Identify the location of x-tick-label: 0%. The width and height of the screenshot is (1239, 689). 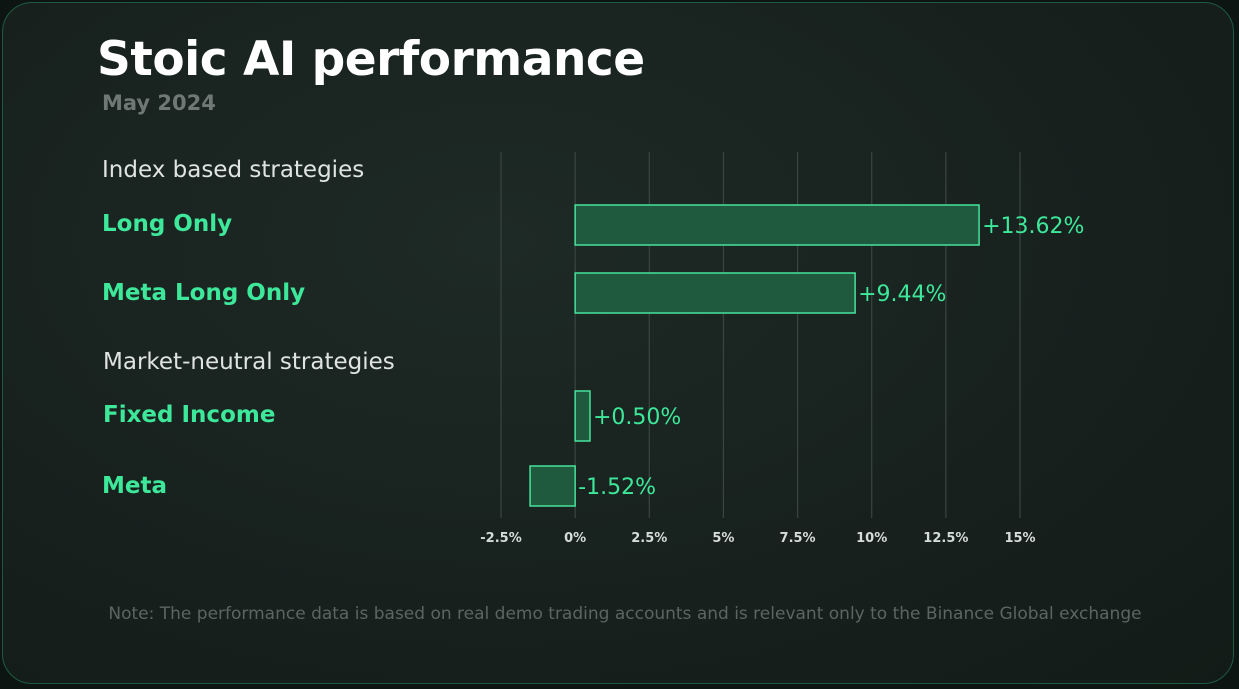
(575, 538).